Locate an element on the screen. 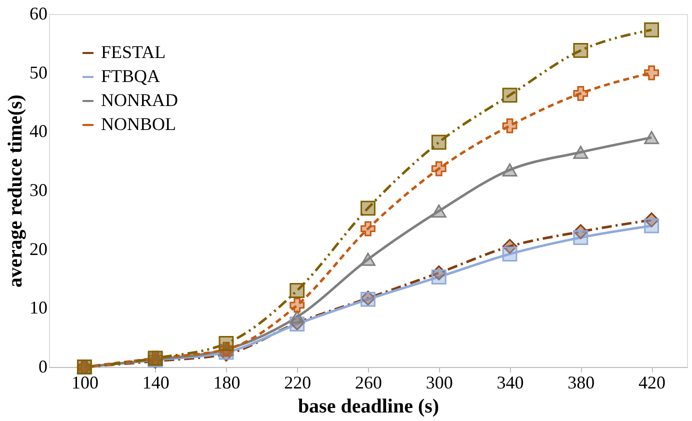  x-tick-label: 420 is located at coordinates (652, 382).